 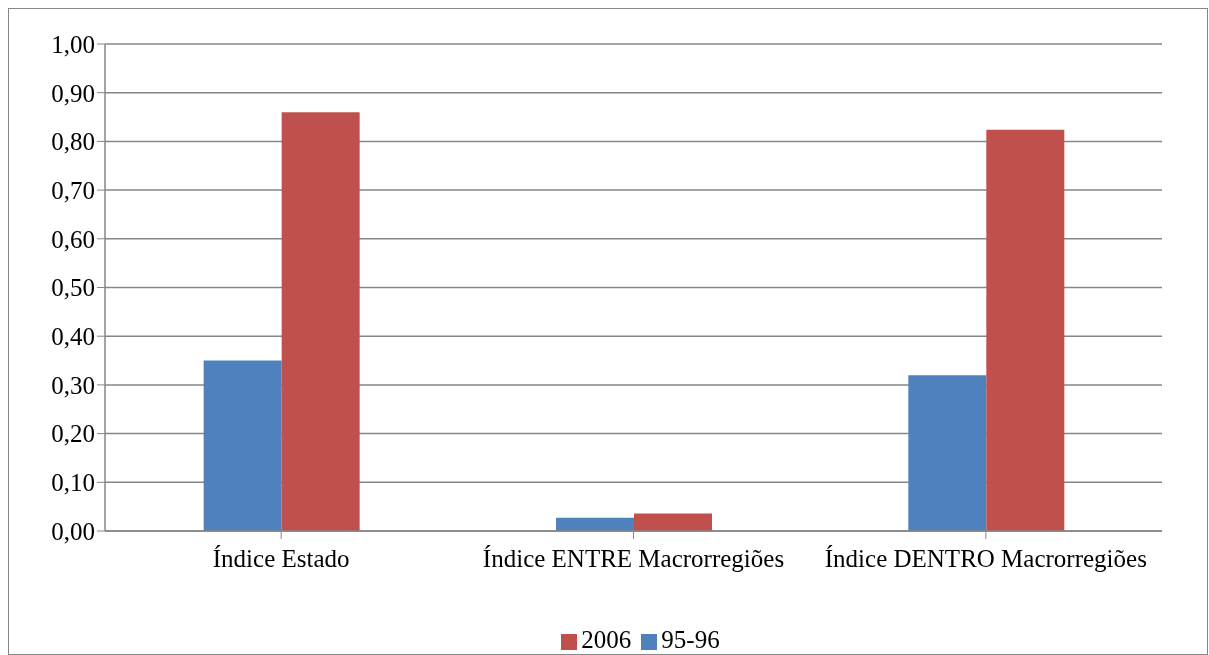 What do you see at coordinates (73, 44) in the screenshot?
I see `y-tick-label: 1,00` at bounding box center [73, 44].